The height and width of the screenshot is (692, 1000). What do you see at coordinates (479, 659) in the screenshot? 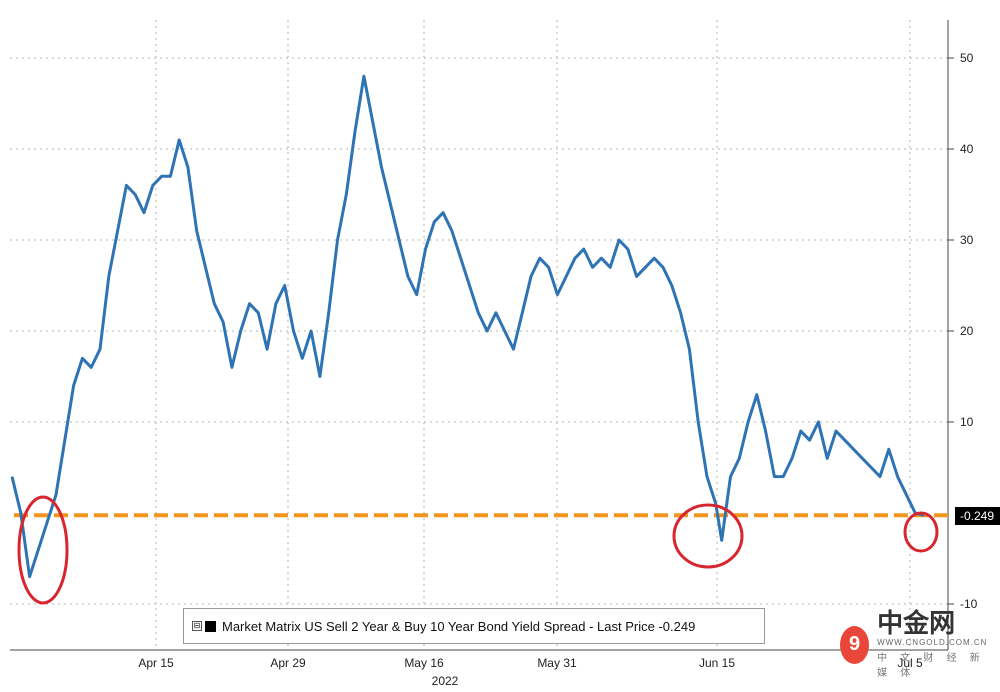
I see `x-axis: Apr 15 Apr 29 May 16 May 31 Jun 15 Jul 5` at bounding box center [479, 659].